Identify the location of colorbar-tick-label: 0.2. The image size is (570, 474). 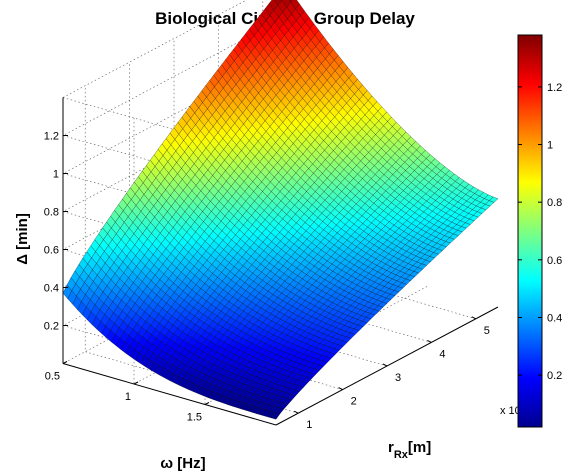
(554, 376).